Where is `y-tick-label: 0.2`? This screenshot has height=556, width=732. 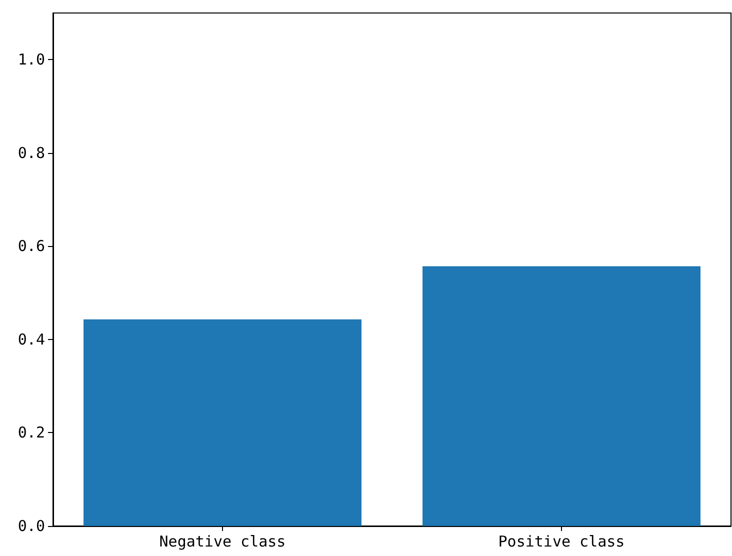 y-tick-label: 0.2 is located at coordinates (31, 433).